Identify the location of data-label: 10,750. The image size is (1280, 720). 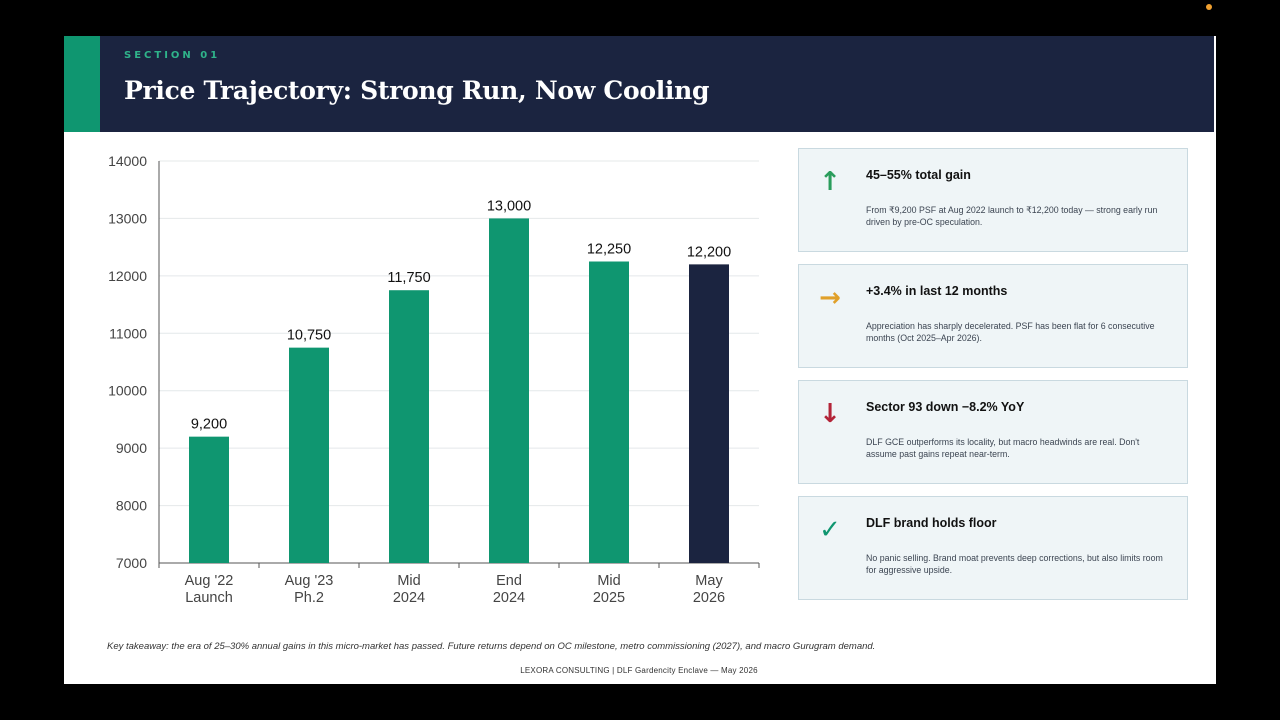
(309, 336).